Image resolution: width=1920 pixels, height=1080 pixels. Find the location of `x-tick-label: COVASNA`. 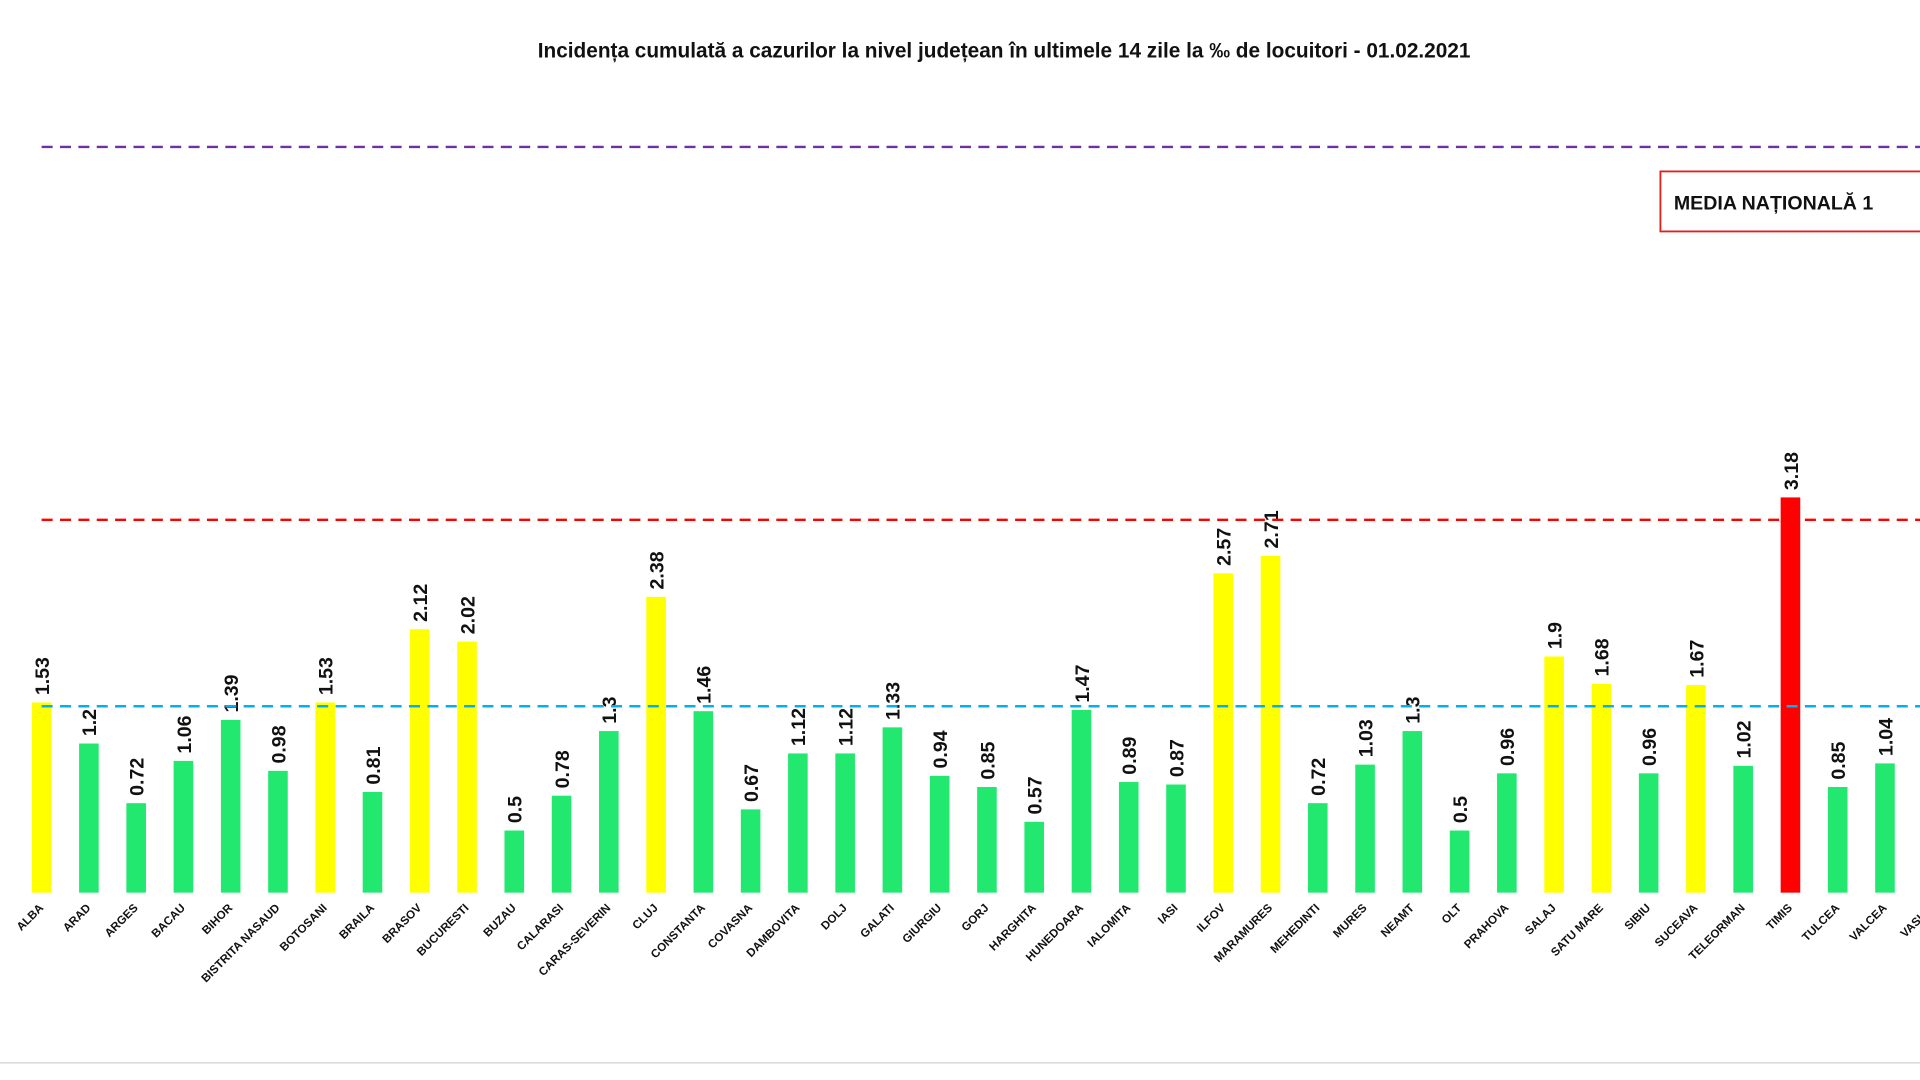

x-tick-label: COVASNA is located at coordinates (730, 926).